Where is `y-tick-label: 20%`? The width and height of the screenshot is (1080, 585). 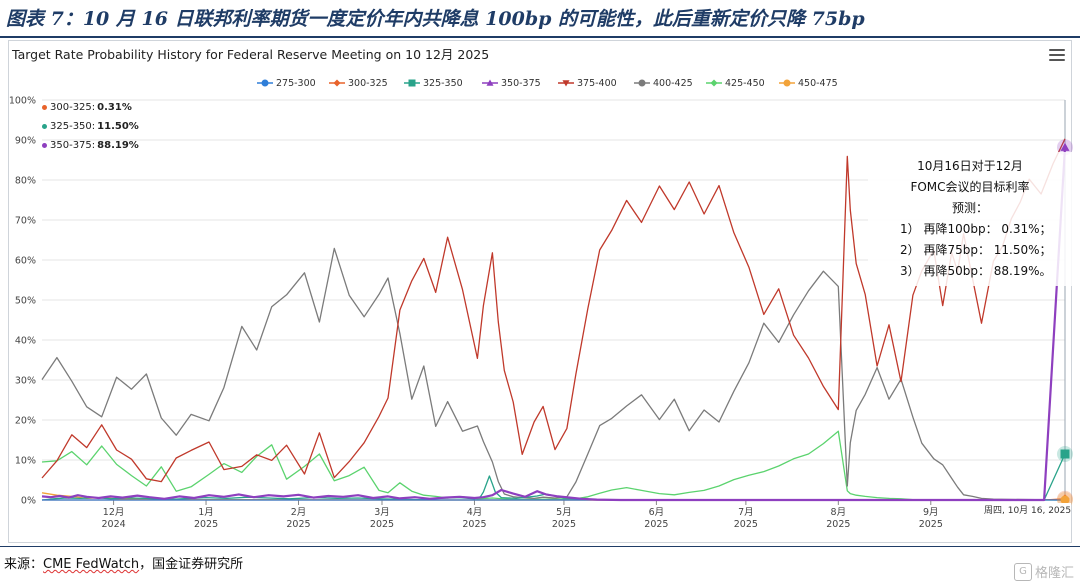
y-tick-label: 20% is located at coordinates (25, 421).